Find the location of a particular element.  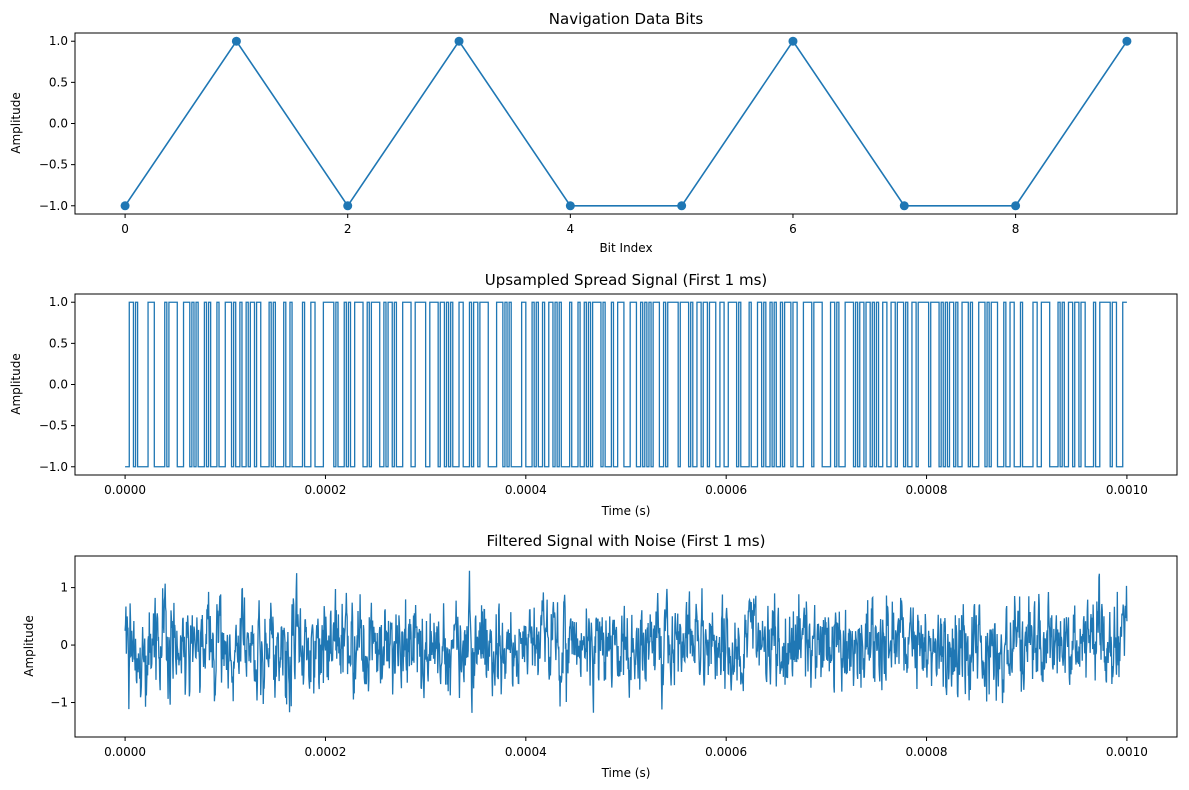

y-tick-label: 1 is located at coordinates (64, 588).